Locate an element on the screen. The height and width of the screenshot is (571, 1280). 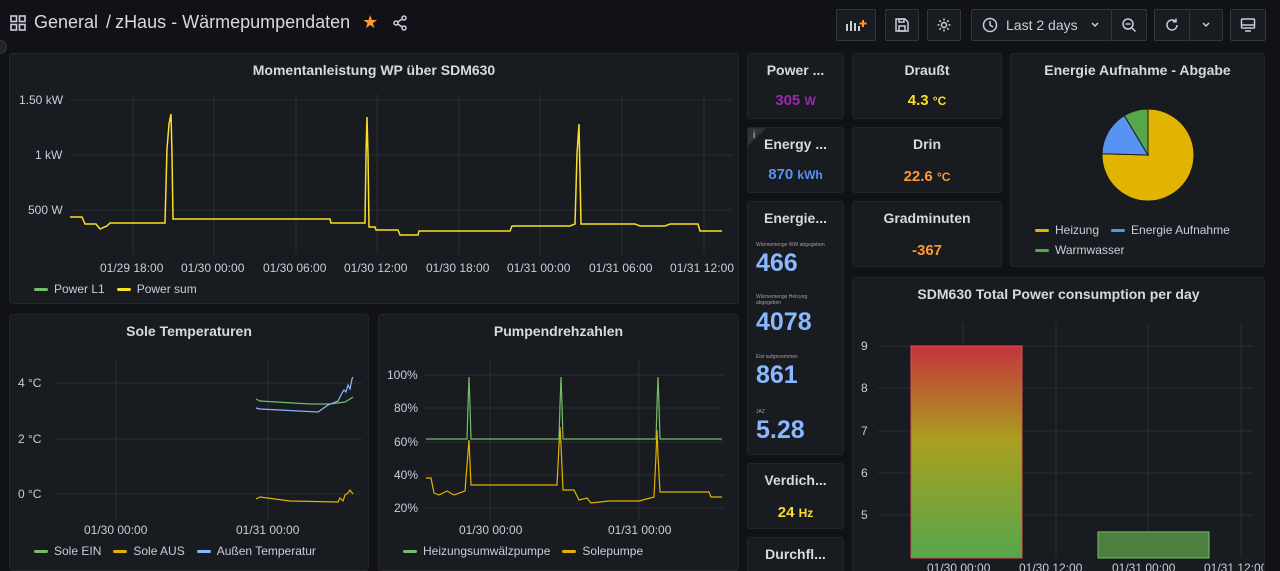
time-range-picker: Last 2 days is located at coordinates (1041, 25).